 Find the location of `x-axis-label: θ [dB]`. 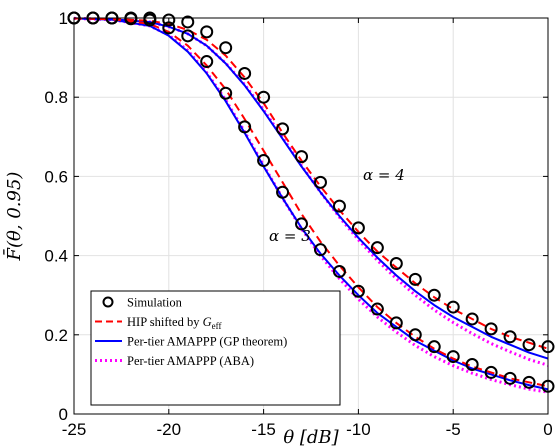

x-axis-label: θ [dB] is located at coordinates (311, 437).